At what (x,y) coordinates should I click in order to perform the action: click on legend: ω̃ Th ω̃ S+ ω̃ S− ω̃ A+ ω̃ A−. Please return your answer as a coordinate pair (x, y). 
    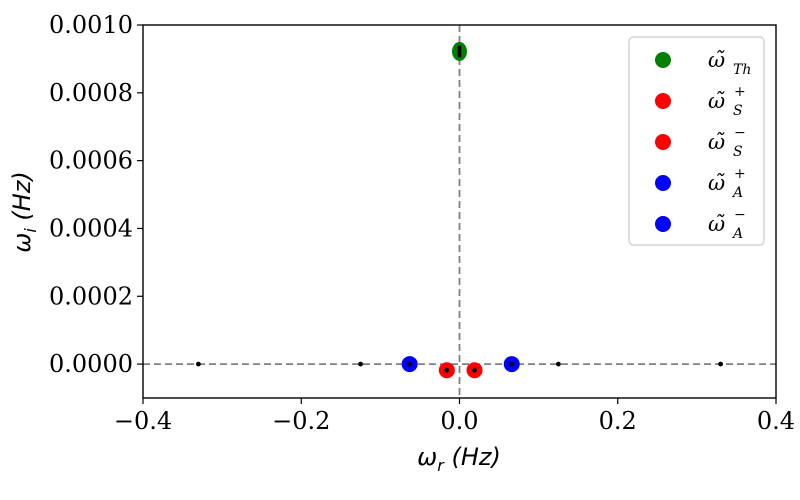
    Looking at the image, I should click on (696, 141).